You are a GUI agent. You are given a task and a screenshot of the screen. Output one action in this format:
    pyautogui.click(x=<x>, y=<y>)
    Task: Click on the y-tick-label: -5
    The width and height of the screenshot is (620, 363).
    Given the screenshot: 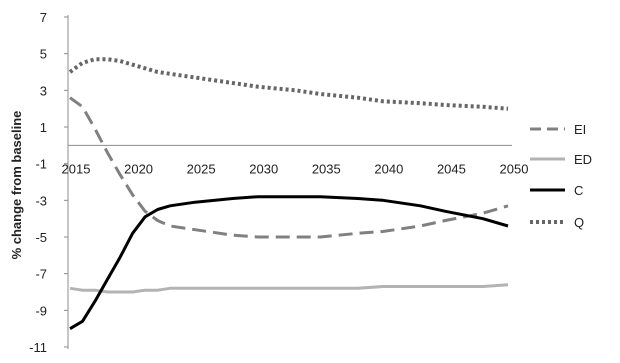 What is the action you would take?
    pyautogui.click(x=41, y=237)
    